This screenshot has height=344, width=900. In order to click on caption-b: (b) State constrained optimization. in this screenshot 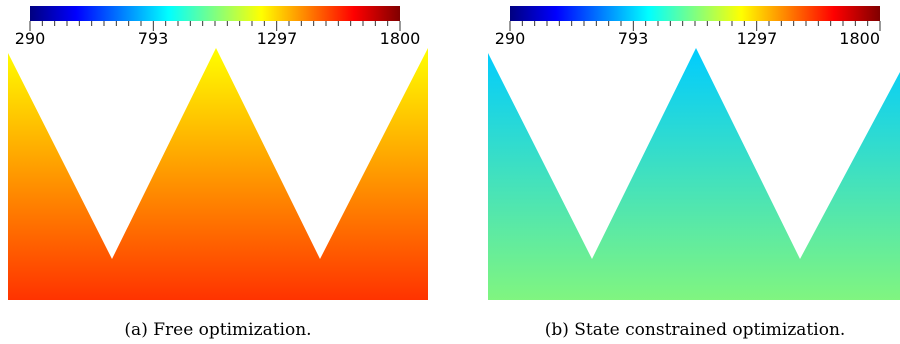, I will do `click(695, 330)`.